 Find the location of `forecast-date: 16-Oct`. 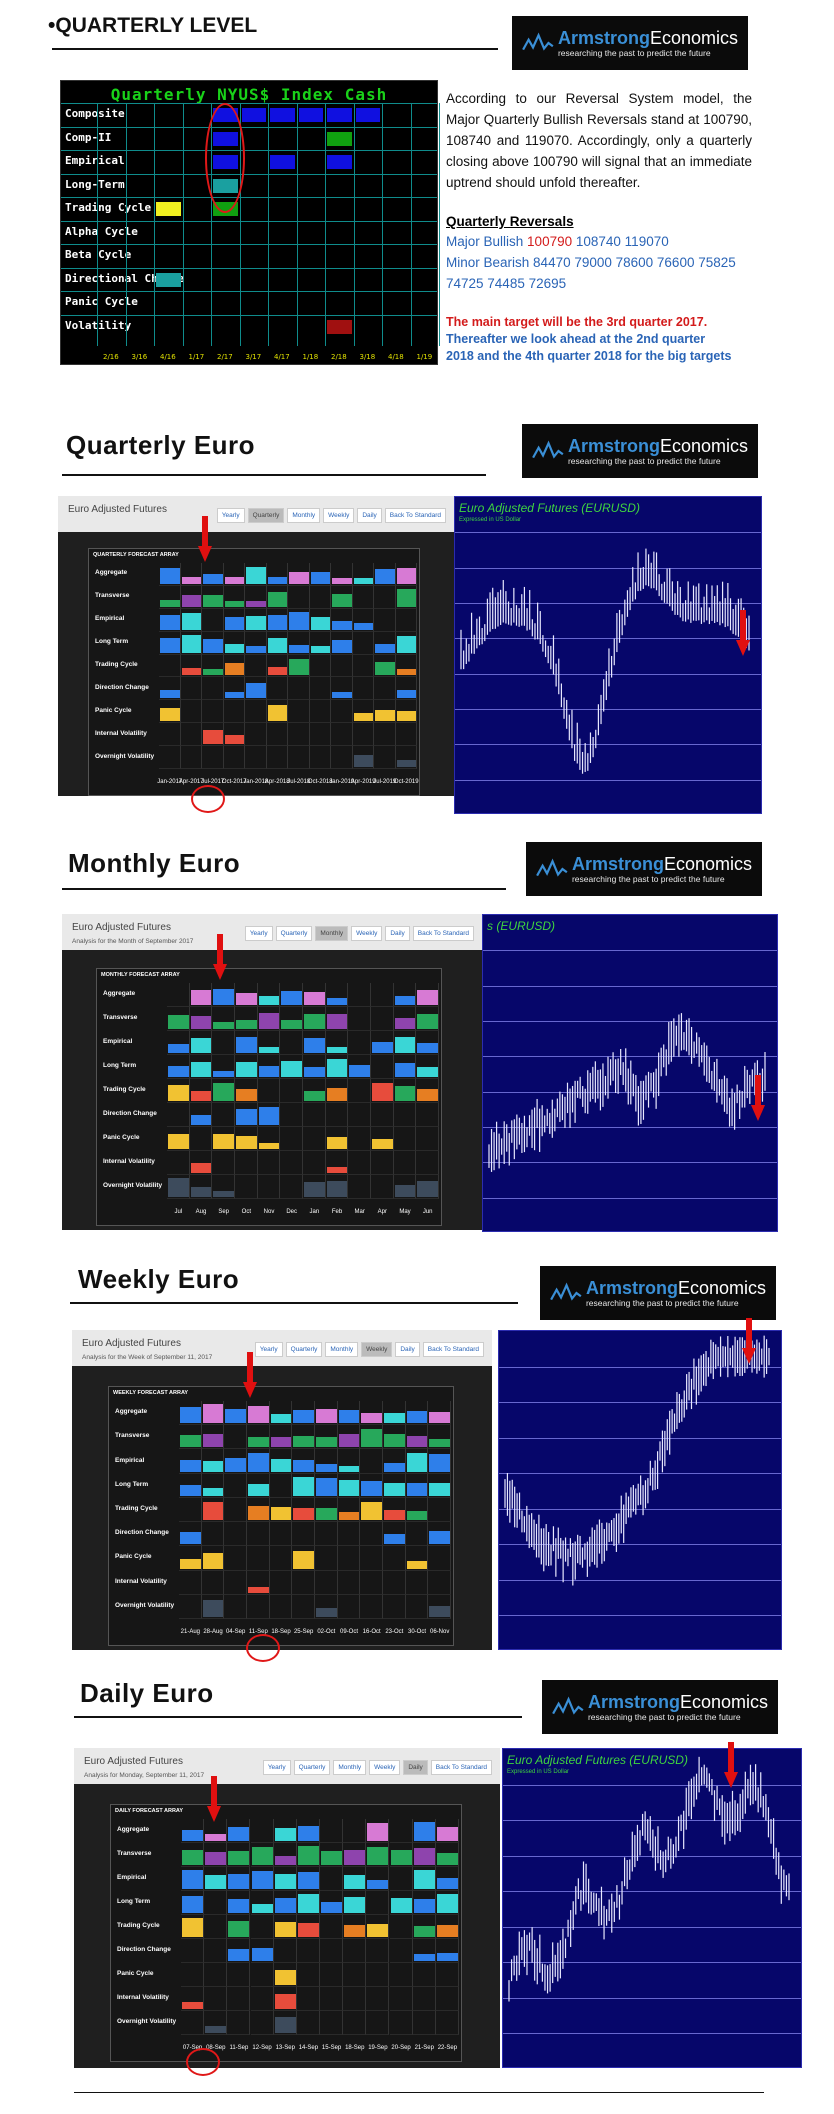

forecast-date: 16-Oct is located at coordinates (371, 1632).